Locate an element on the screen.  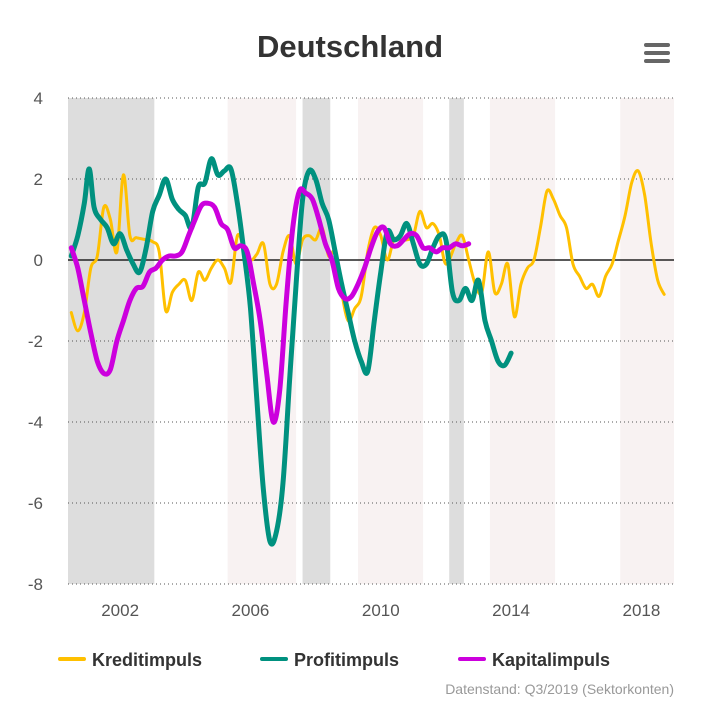
x-tick-label: 2018 is located at coordinates (642, 610).